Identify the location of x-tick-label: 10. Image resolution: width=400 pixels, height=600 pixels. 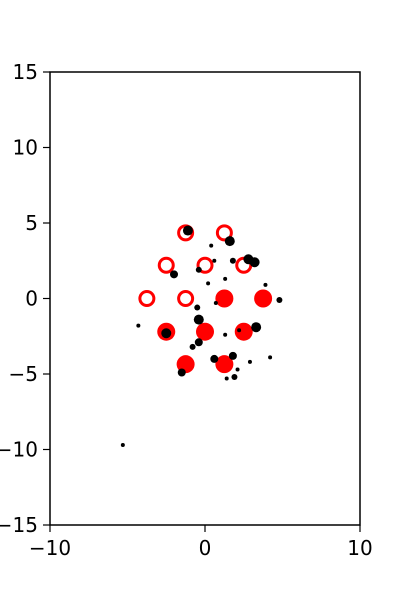
(359, 548).